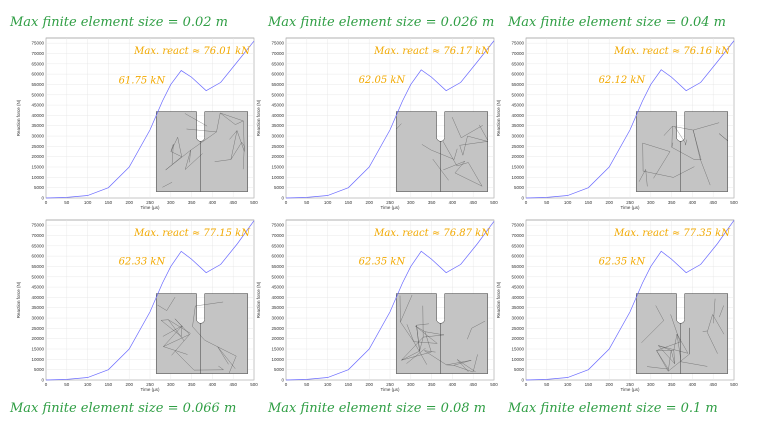 The height and width of the screenshot is (423, 773). What do you see at coordinates (616, 22) in the screenshot?
I see `panel-caption: Max finite element size = 0.04 m` at bounding box center [616, 22].